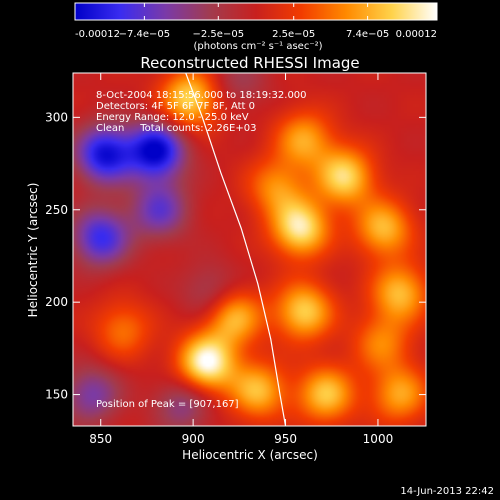 This screenshot has height=500, width=500. What do you see at coordinates (175, 106) in the screenshot?
I see `annotation-detectors: Detectors: 4F 5F 6F 7F 8F, Att 0` at bounding box center [175, 106].